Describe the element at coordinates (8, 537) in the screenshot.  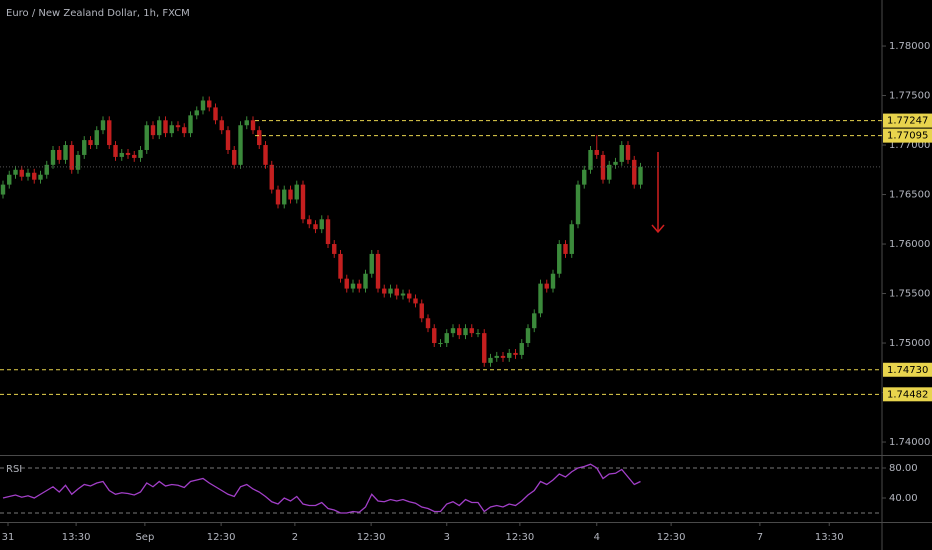
I see `x-tick-label: 31` at that location.